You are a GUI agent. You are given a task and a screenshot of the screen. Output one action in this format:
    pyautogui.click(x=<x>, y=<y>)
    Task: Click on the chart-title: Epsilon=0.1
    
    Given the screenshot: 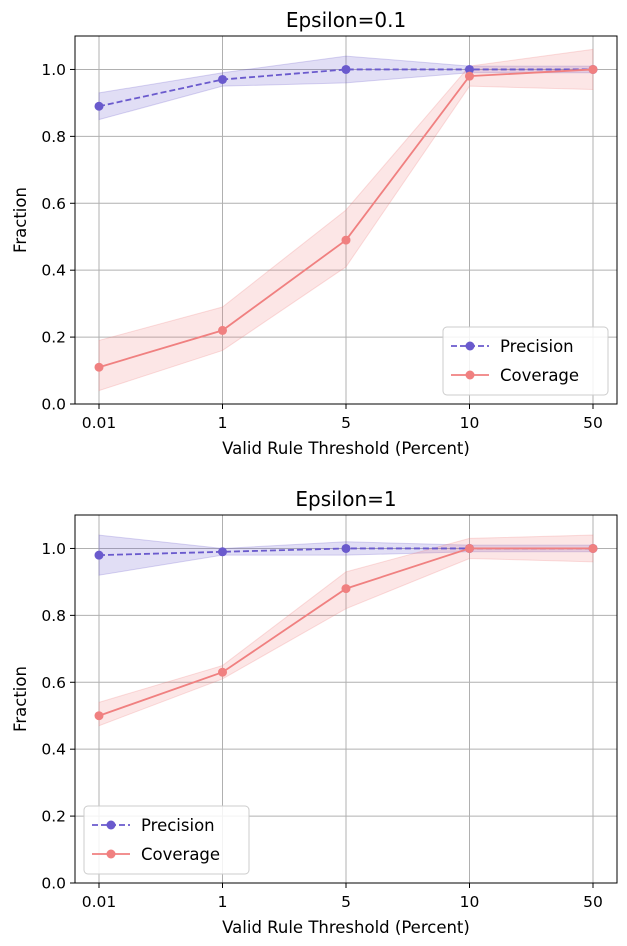 What is the action you would take?
    pyautogui.click(x=346, y=20)
    